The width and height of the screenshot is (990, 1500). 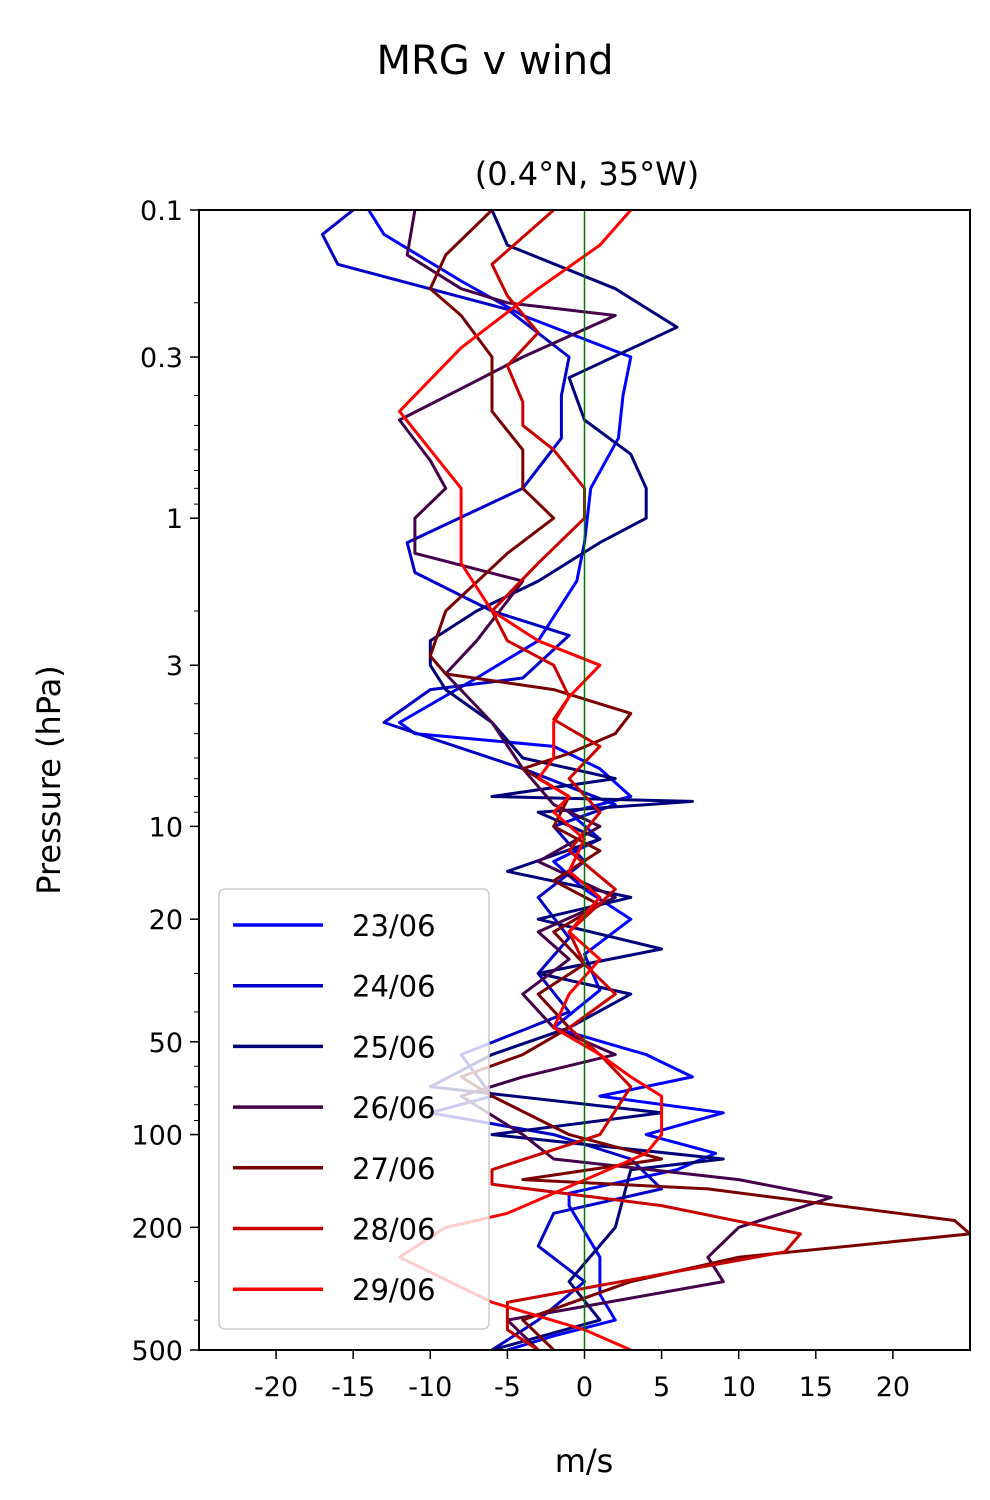 What do you see at coordinates (661, 1387) in the screenshot?
I see `x-tick-label: 5` at bounding box center [661, 1387].